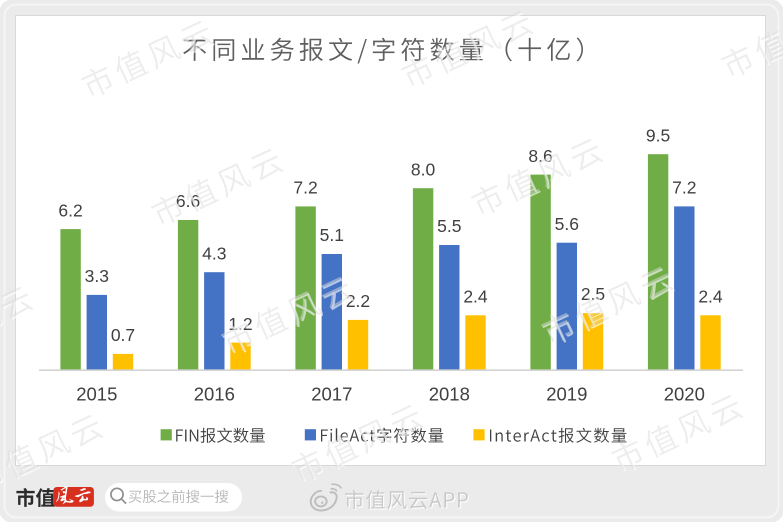  Describe the element at coordinates (684, 394) in the screenshot. I see `svg-text: 2020` at that location.